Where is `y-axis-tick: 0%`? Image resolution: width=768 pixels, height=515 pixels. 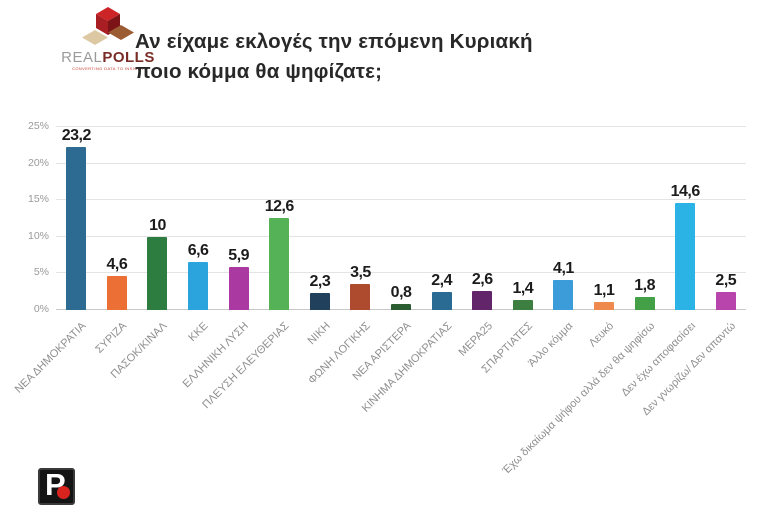 y-axis-tick: 0% is located at coordinates (41, 309).